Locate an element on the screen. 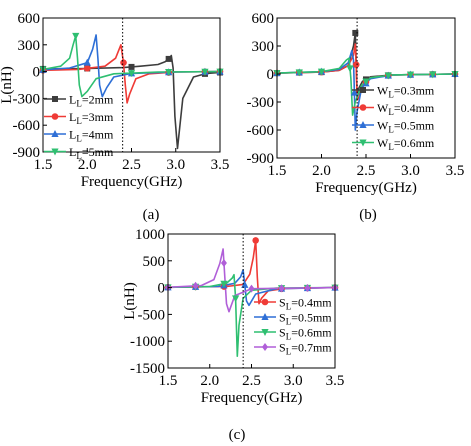 The height and width of the screenshot is (446, 471). panel-b-legend-label-4: WL=0.6mm is located at coordinates (406, 144).